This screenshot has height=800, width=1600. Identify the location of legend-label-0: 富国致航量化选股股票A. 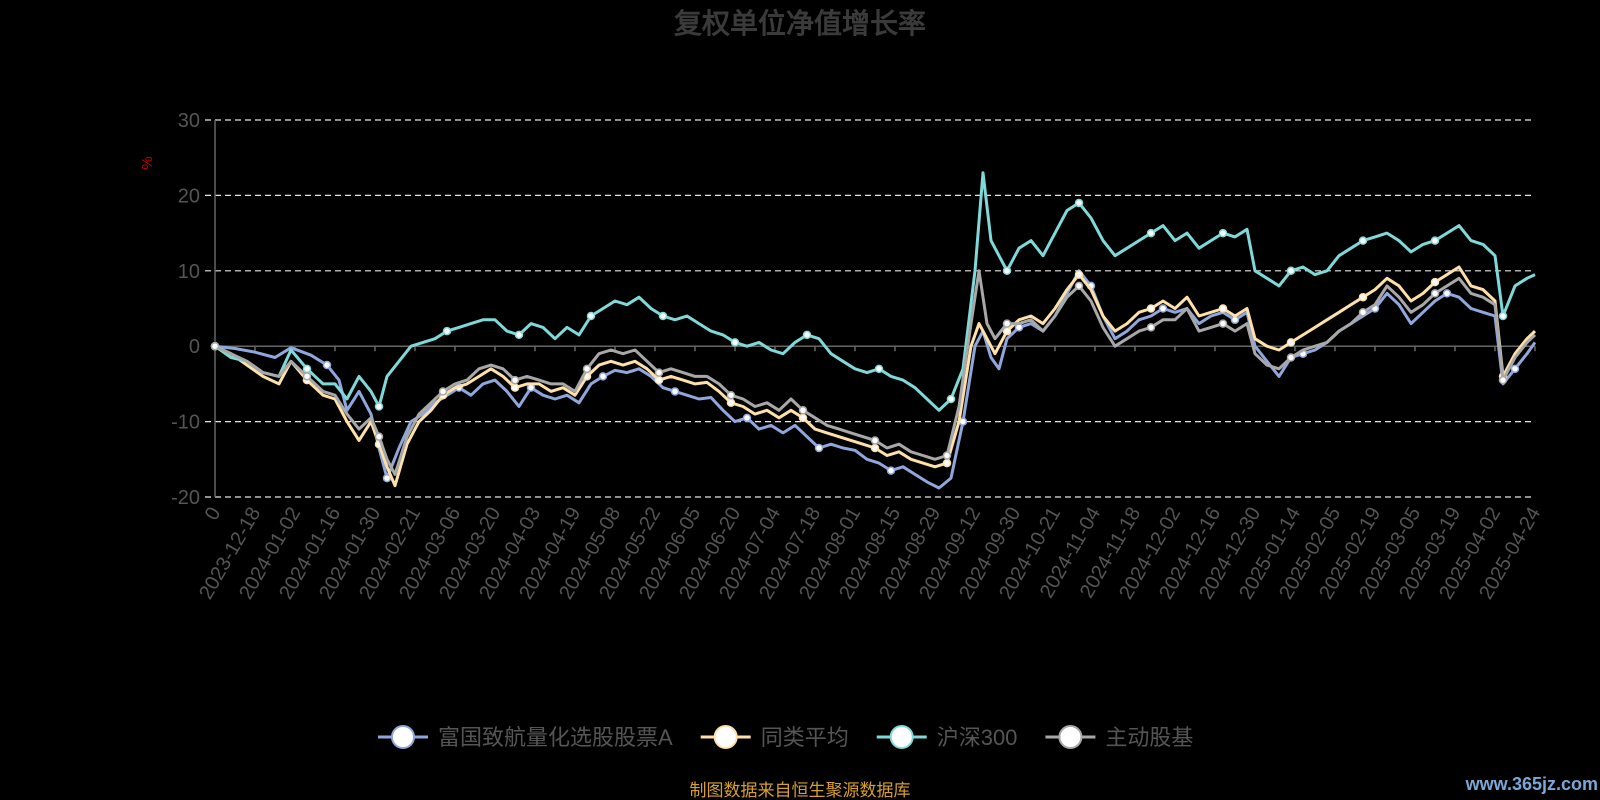
(555, 737).